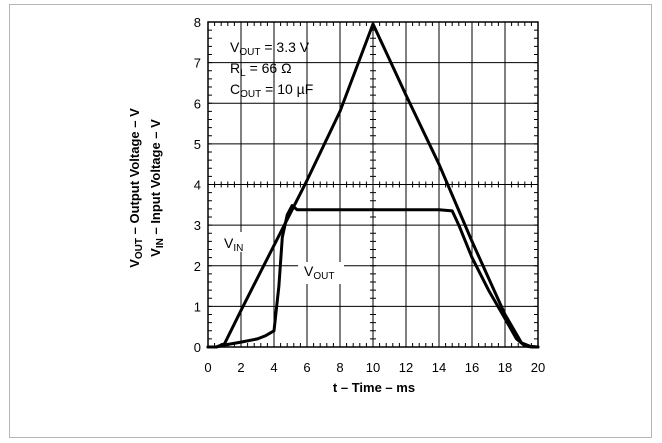  Describe the element at coordinates (283, 258) in the screenshot. I see `series-labels: VIN VOUT` at that location.